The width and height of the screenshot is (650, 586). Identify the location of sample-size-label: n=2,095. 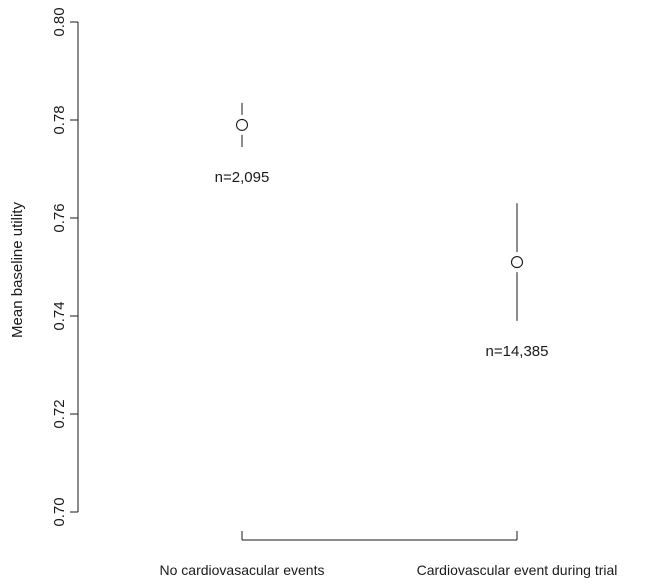
(242, 177).